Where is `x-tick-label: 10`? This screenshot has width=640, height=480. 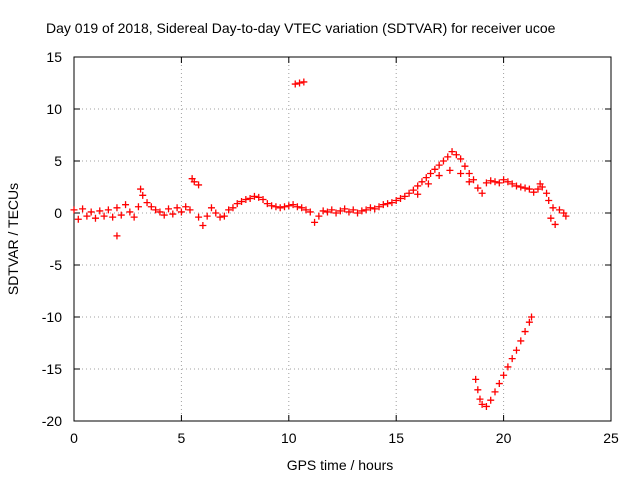
x-tick-label: 10 is located at coordinates (289, 438).